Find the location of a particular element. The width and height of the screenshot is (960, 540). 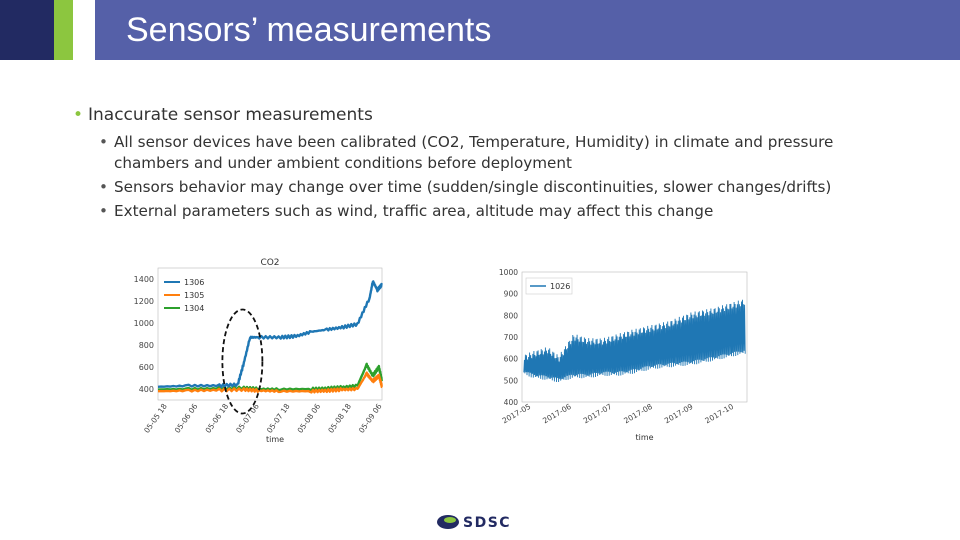

logo-text: SDSC is located at coordinates (487, 523).